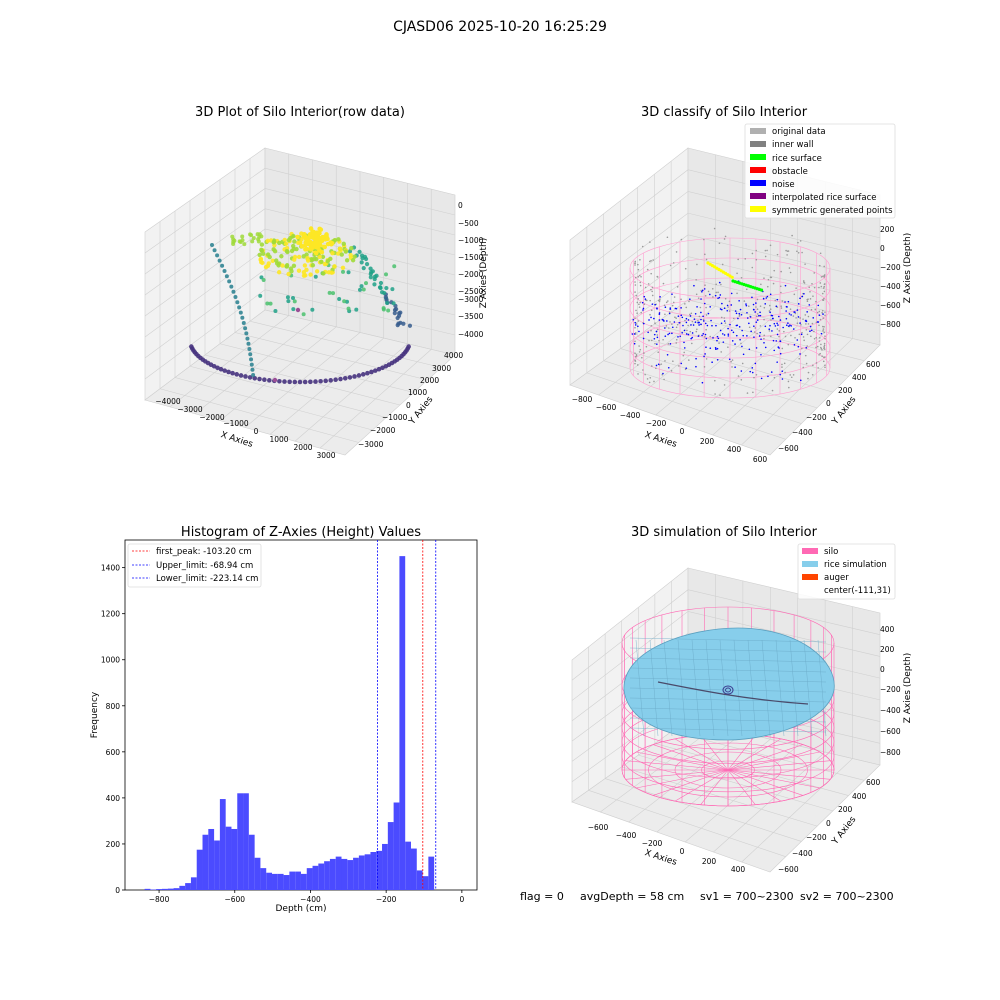 The image size is (1000, 1000). What do you see at coordinates (762, 290) in the screenshot?
I see `rice-surface-point` at bounding box center [762, 290].